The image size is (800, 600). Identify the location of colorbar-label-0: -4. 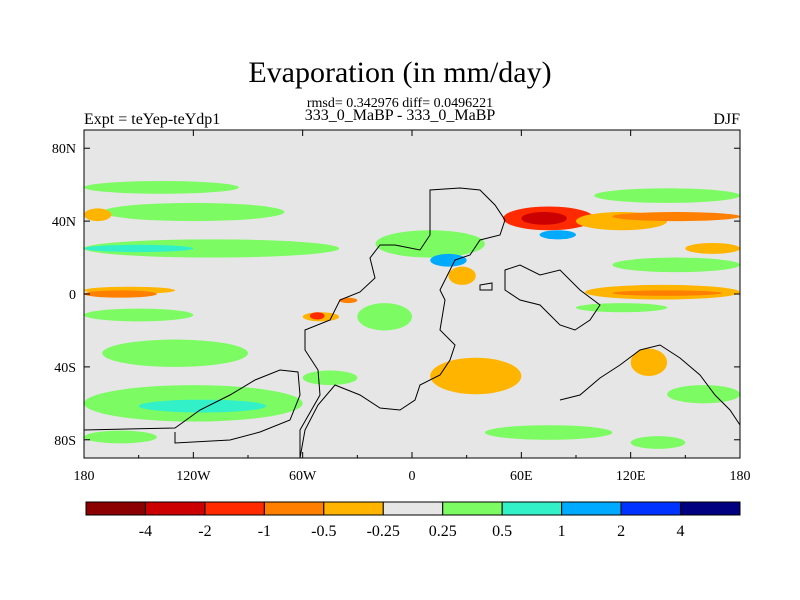
(145, 531).